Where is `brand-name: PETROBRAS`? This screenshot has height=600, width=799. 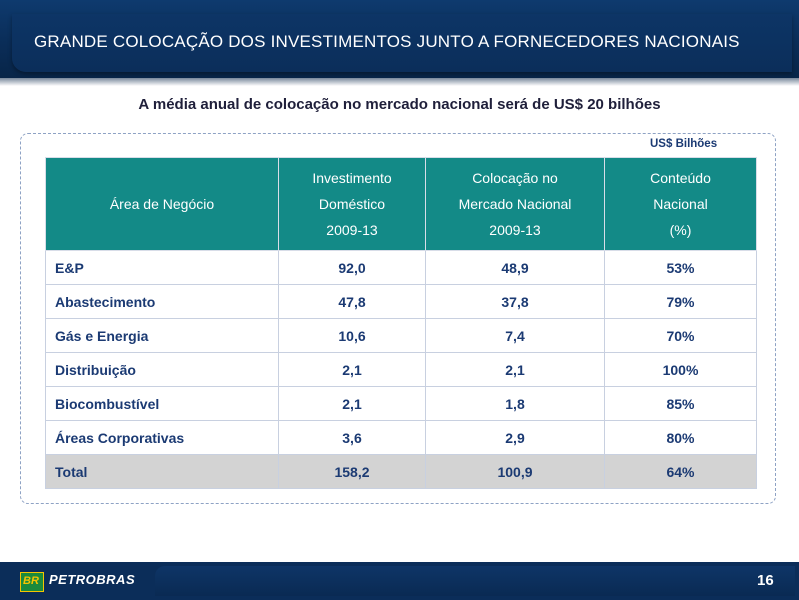 brand-name: PETROBRAS is located at coordinates (92, 579).